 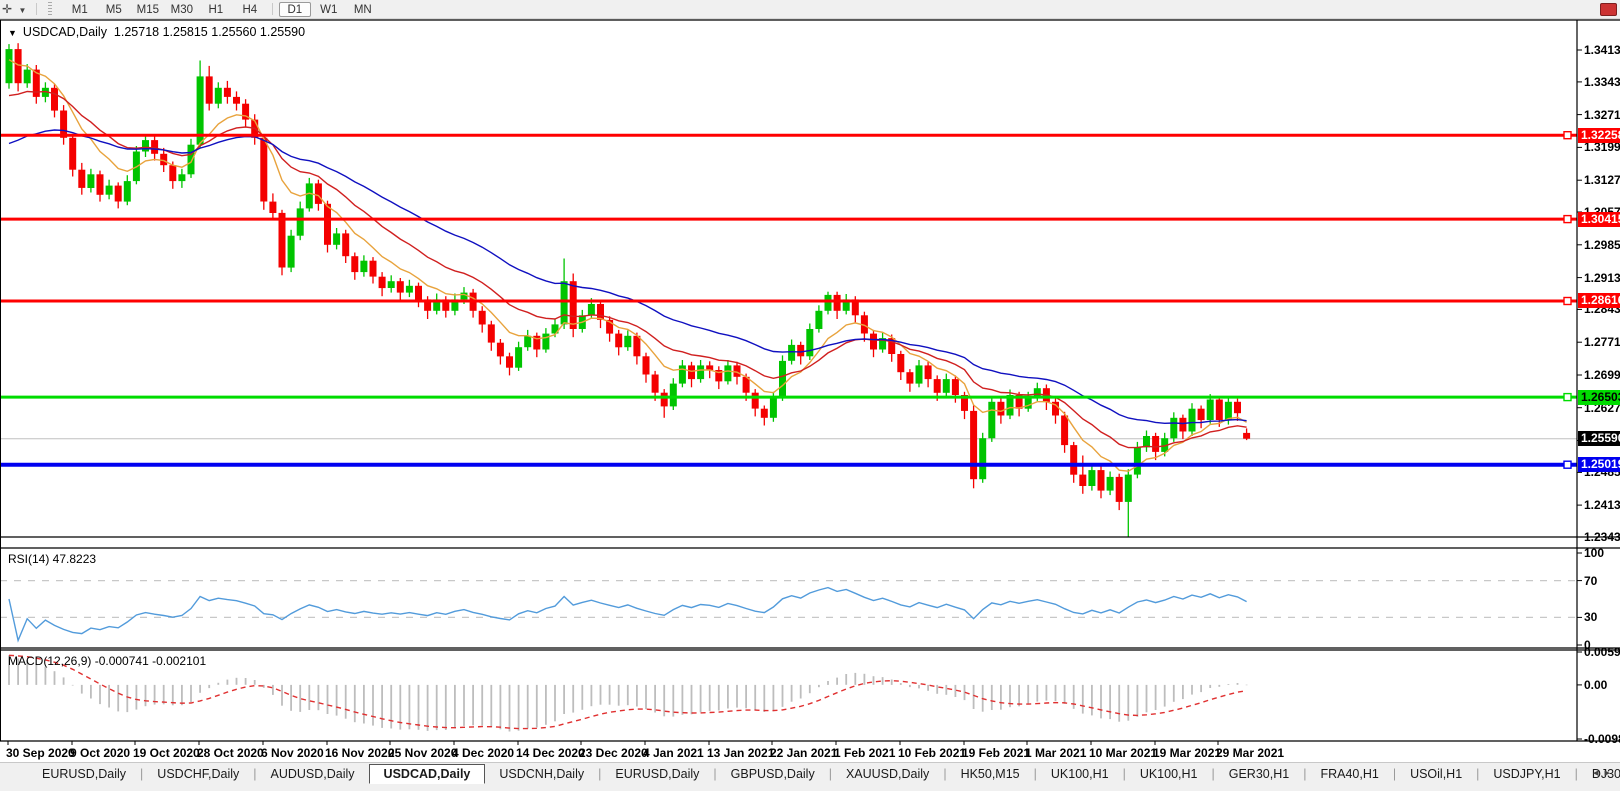 I want to click on timeframe-button-h1: H1, so click(x=216, y=10).